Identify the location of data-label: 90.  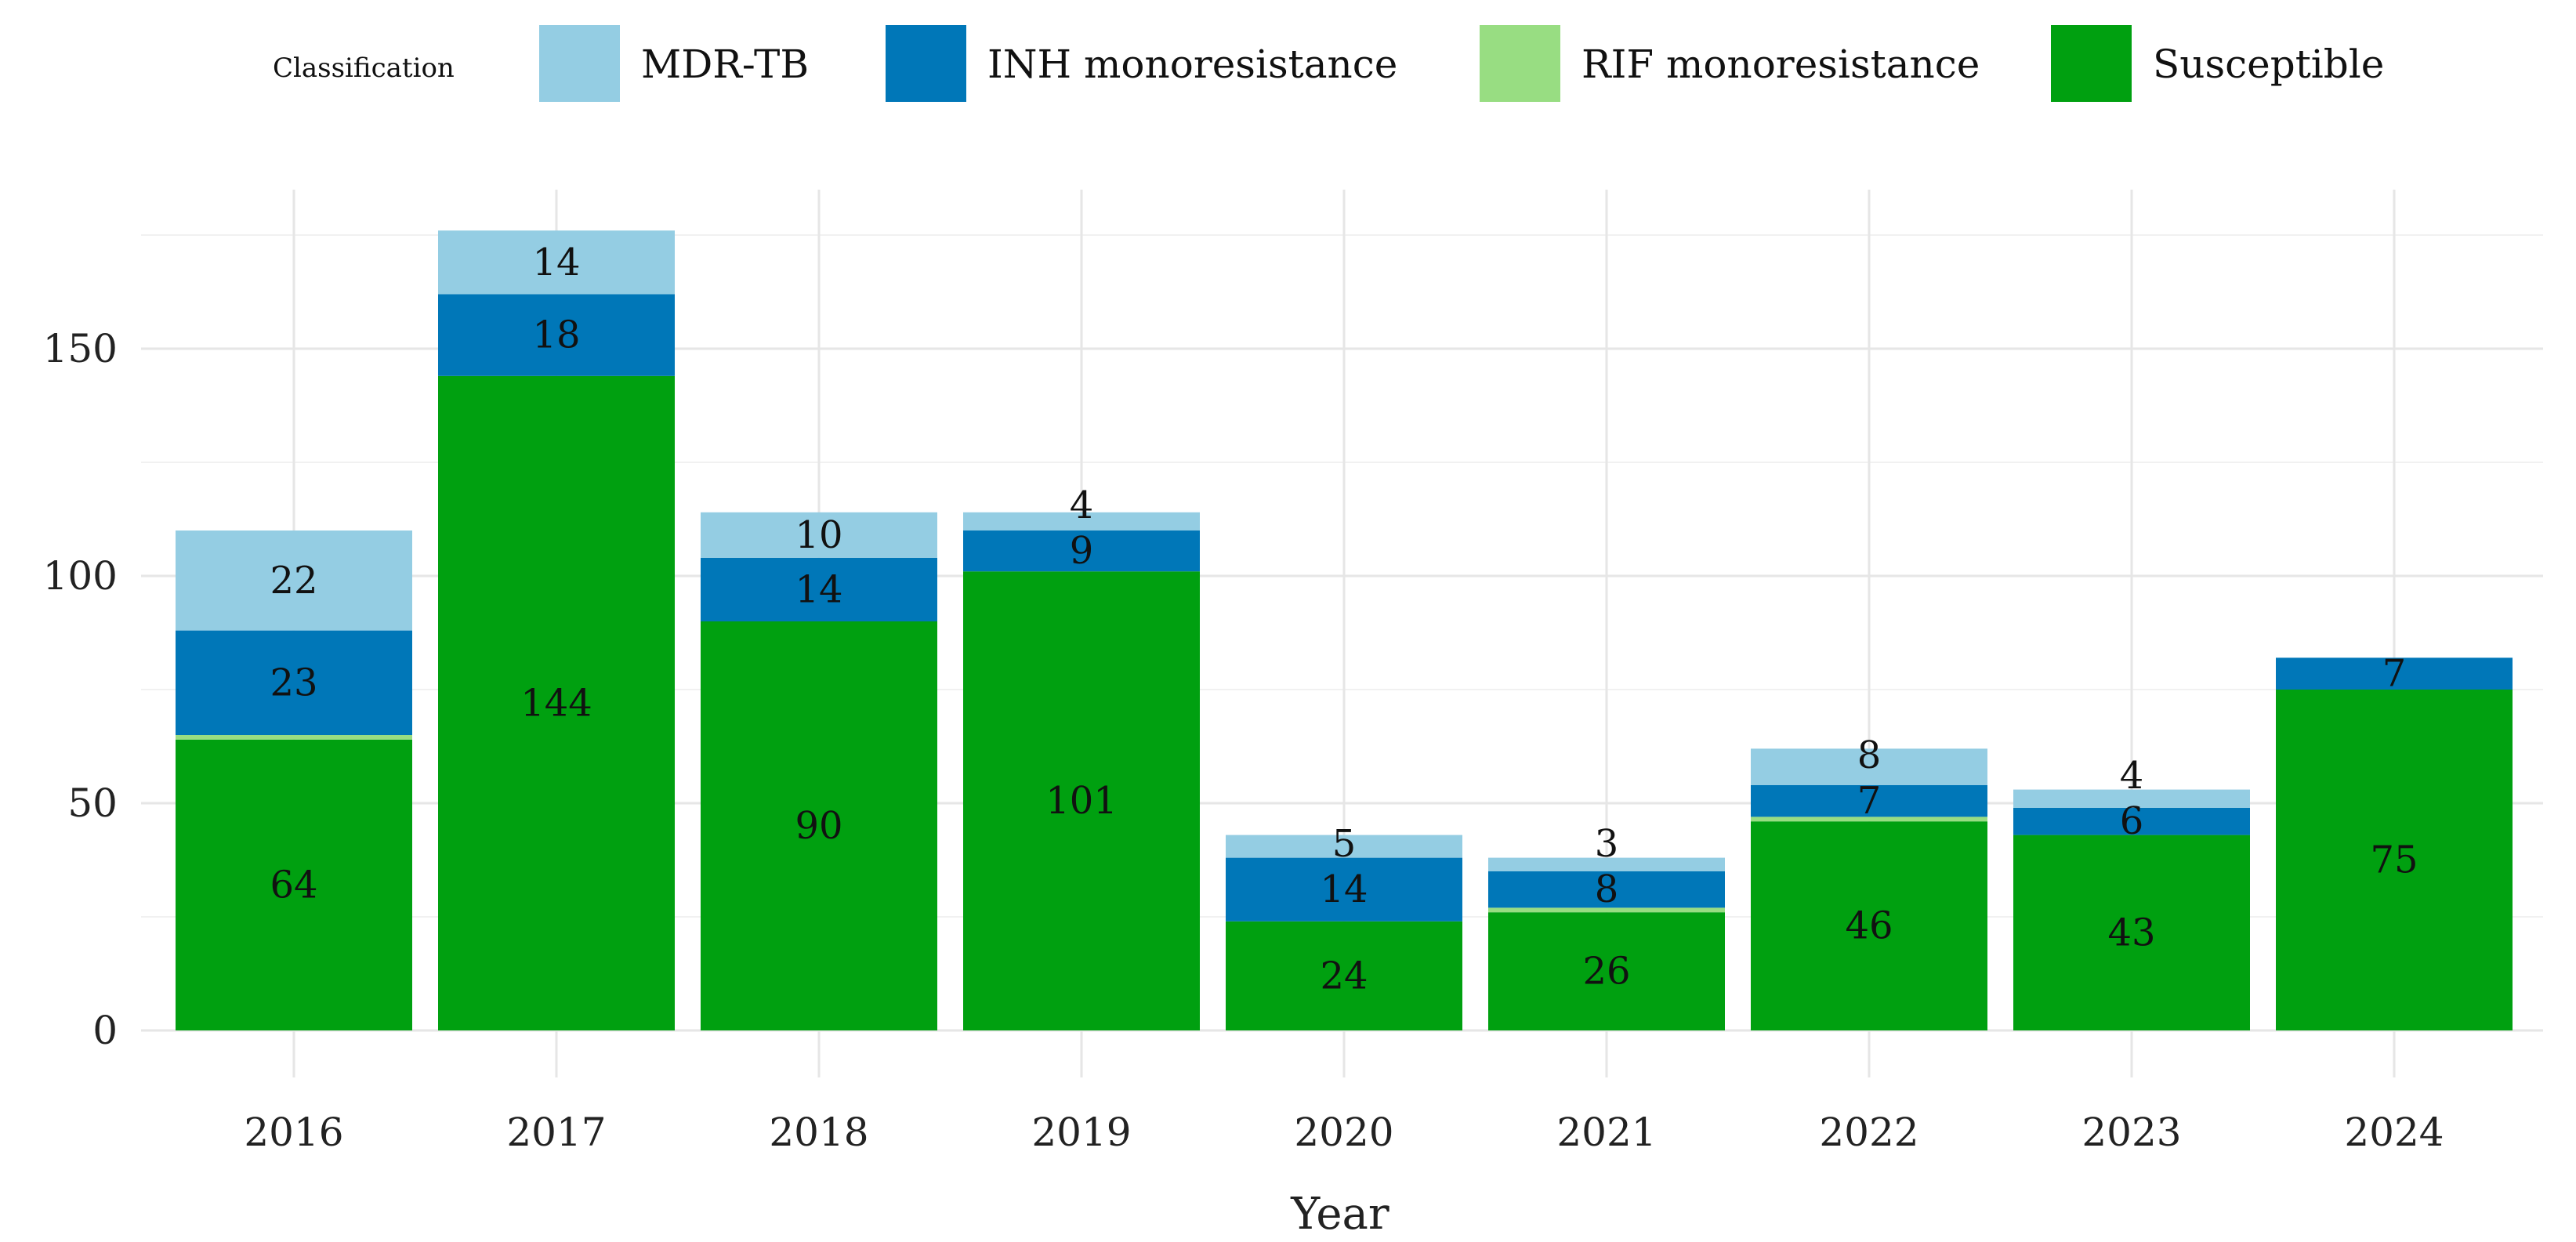
(818, 826).